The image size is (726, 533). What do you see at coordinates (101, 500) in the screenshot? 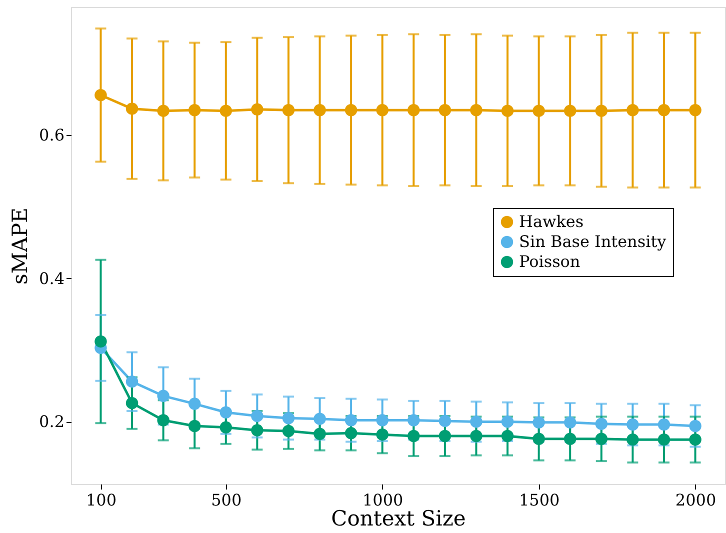
I see `x-tick-label: 100` at bounding box center [101, 500].